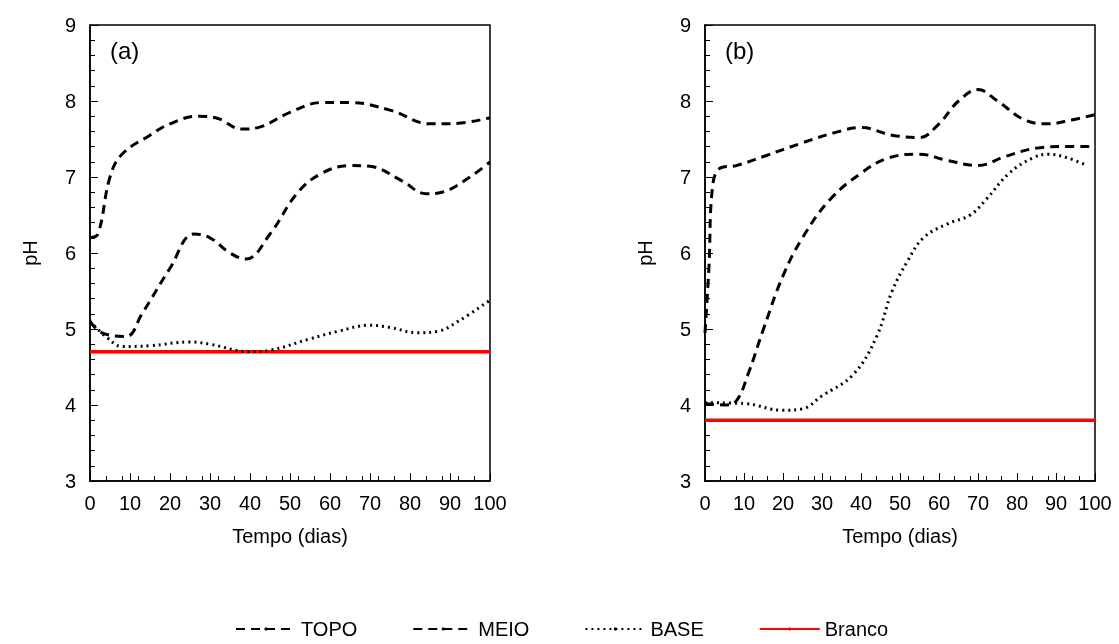  What do you see at coordinates (677, 629) in the screenshot?
I see `legend-label: BASE` at bounding box center [677, 629].